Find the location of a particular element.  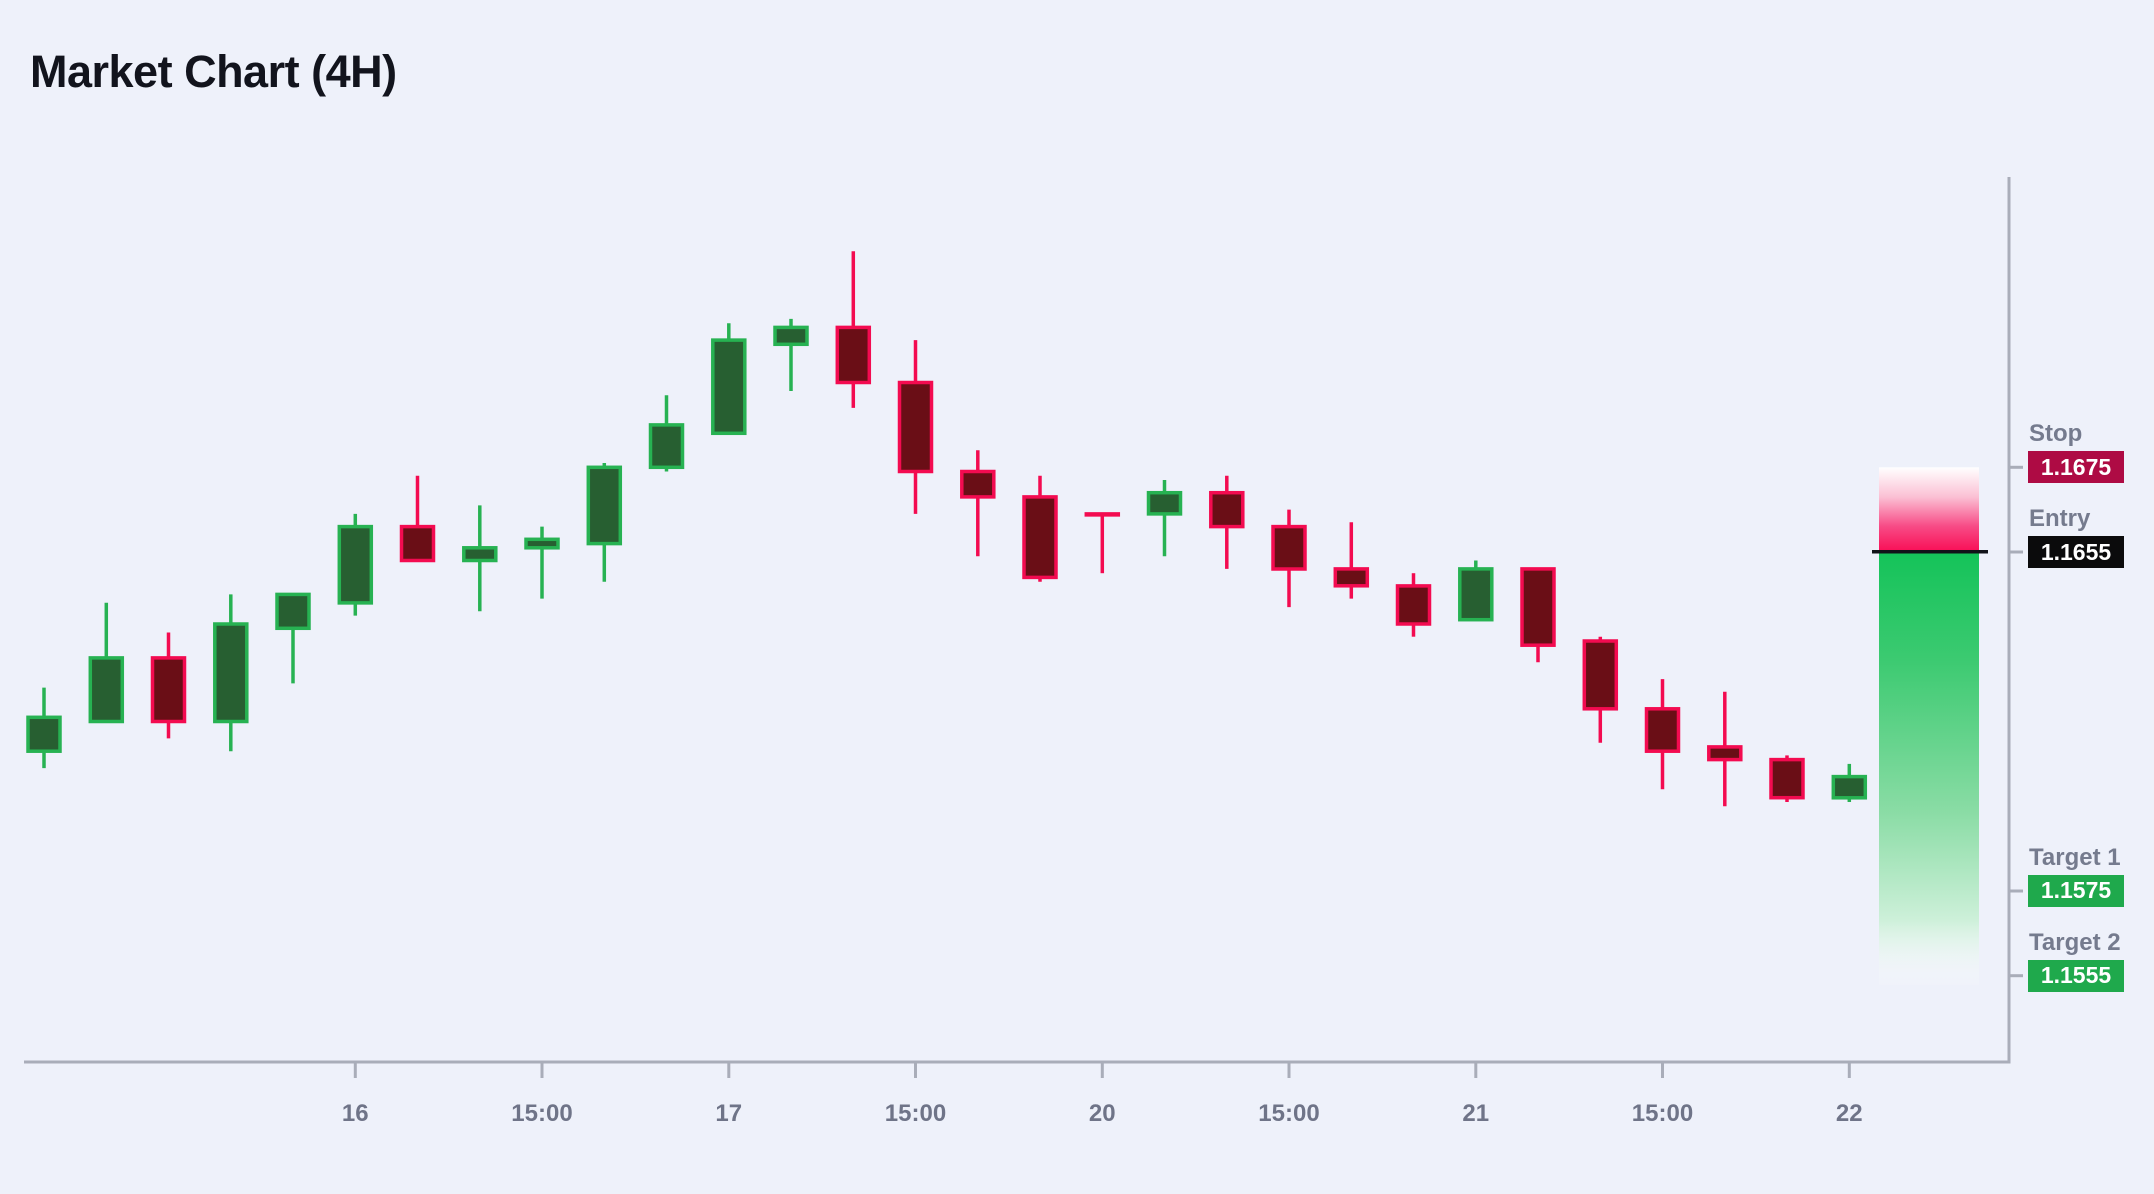

stop-label: Stop is located at coordinates (2056, 434).